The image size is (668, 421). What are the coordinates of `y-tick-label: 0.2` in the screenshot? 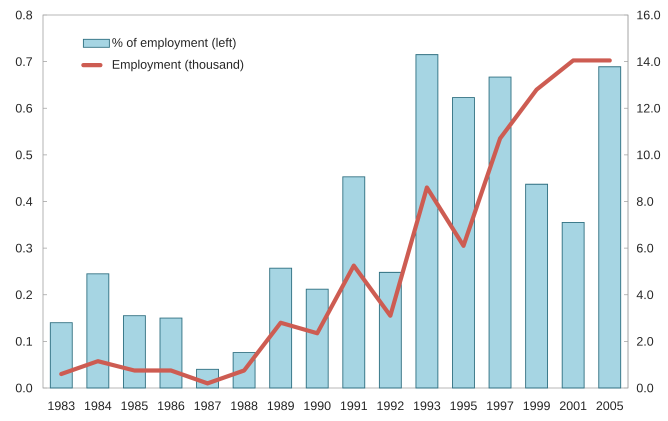 It's located at (24, 295).